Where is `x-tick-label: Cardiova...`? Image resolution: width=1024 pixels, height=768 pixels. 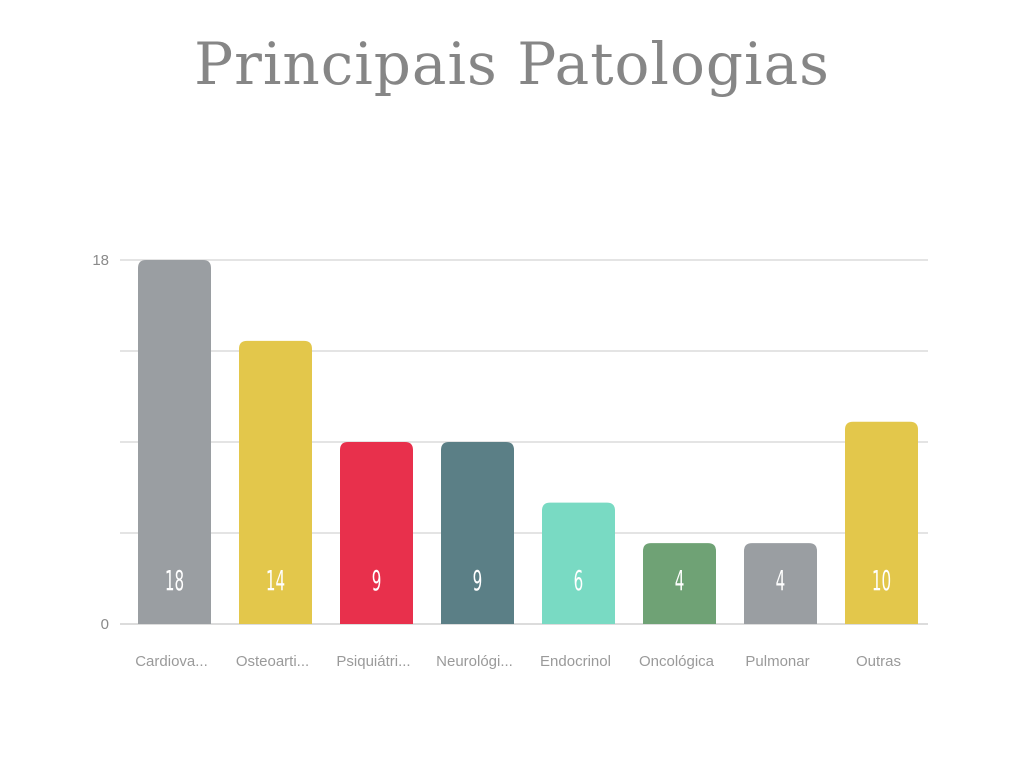
x-tick-label: Cardiova... is located at coordinates (171, 661).